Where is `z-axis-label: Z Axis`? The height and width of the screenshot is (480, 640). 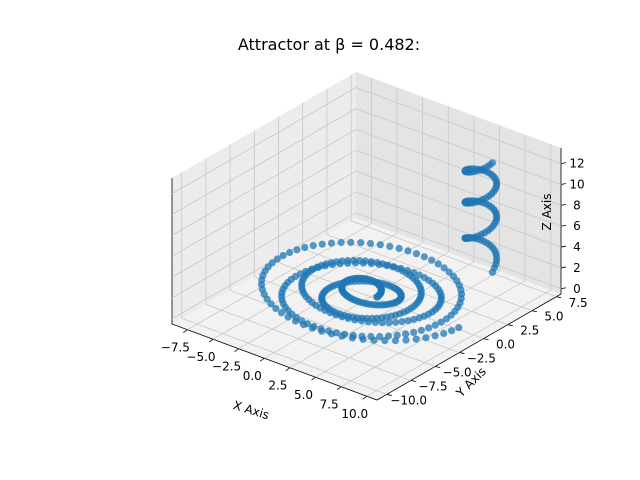
z-axis-label: Z Axis is located at coordinates (547, 212).